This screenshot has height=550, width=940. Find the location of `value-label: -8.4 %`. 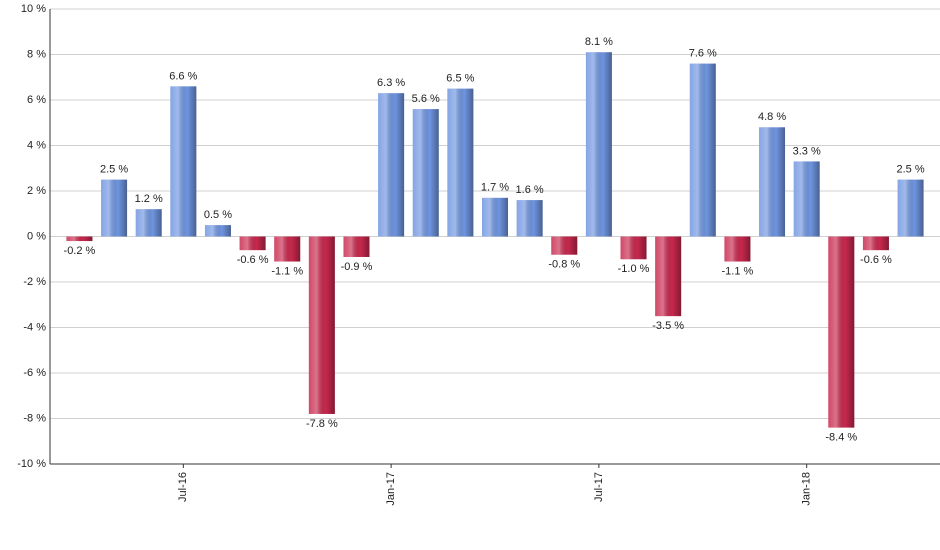

value-label: -8.4 % is located at coordinates (841, 438).